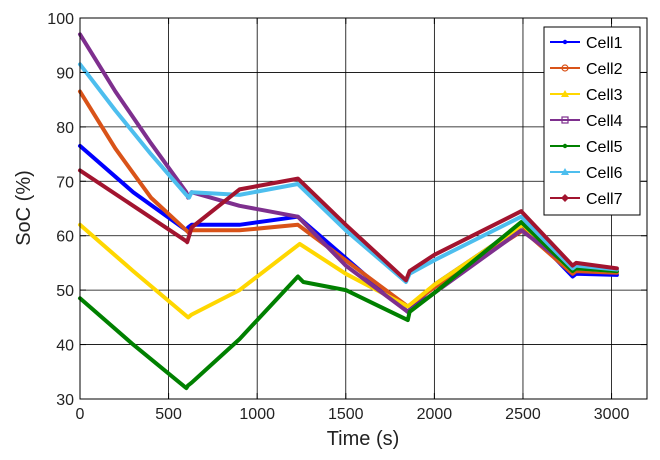  I want to click on x-tick-label: 2000, so click(435, 414).